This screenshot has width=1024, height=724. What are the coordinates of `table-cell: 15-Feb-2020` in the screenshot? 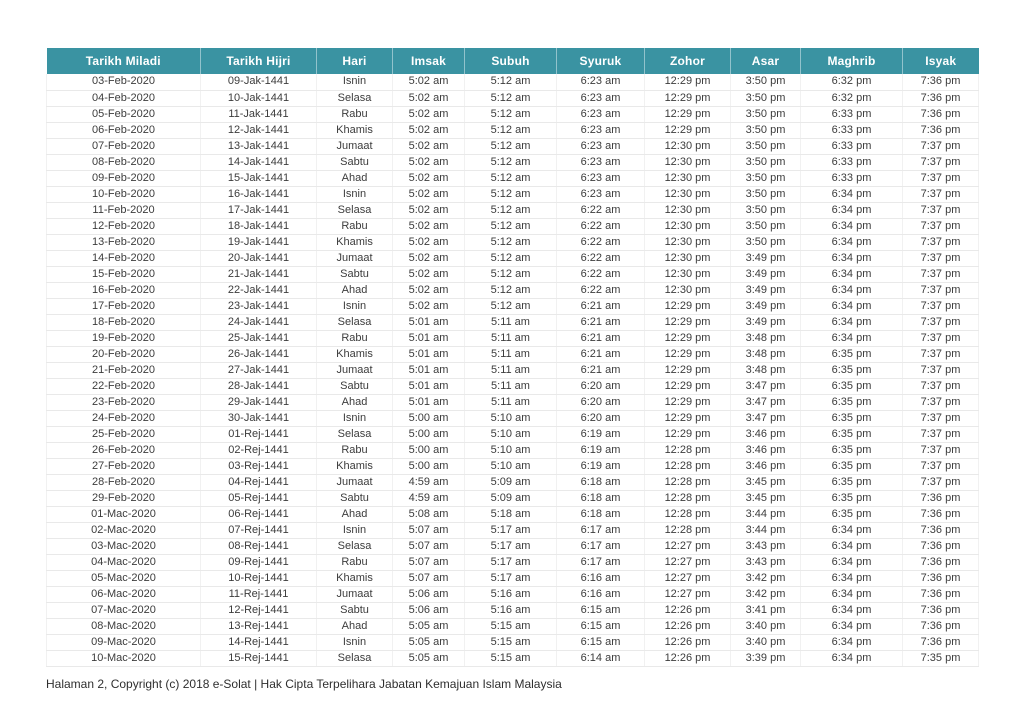 It's located at (123, 274).